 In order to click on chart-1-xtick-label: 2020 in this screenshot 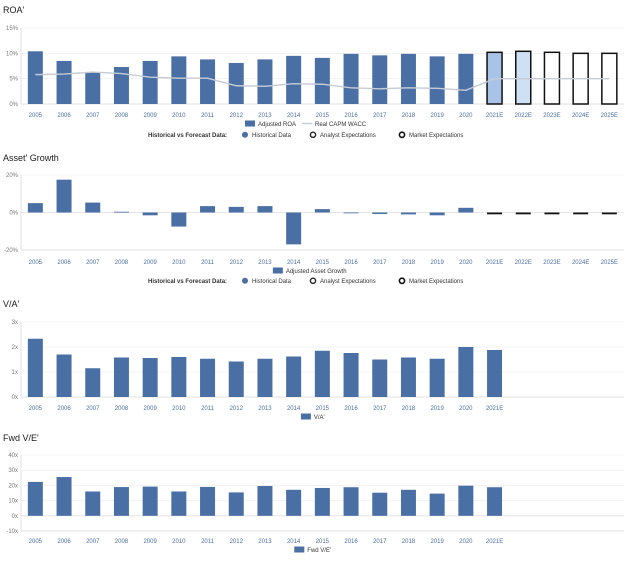, I will do `click(466, 116)`.